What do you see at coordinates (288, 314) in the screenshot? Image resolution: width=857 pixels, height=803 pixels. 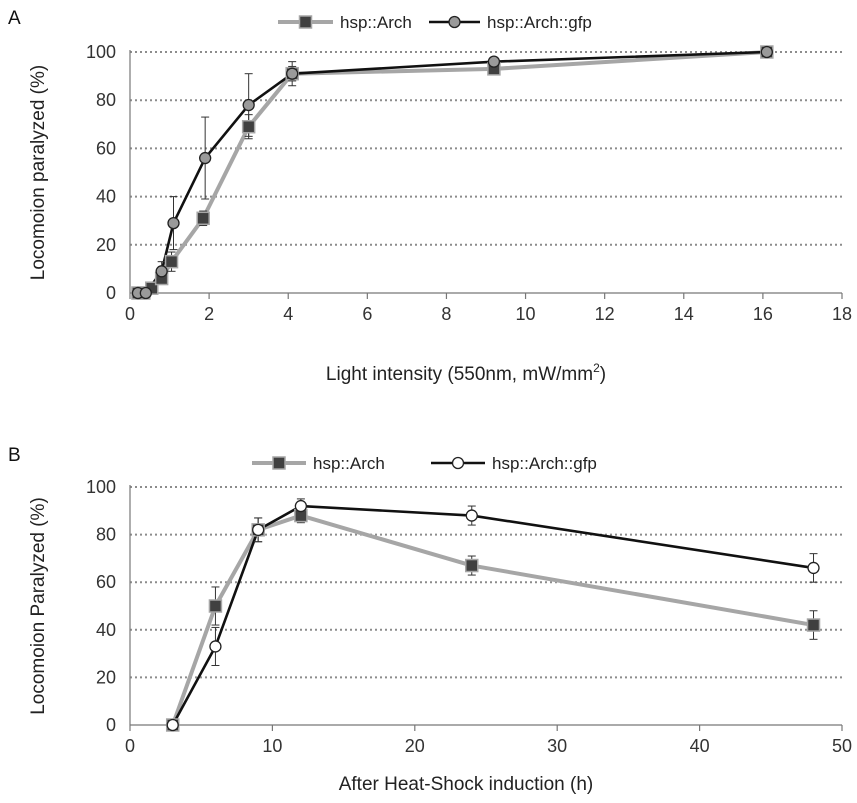 I see `x-tick-label: 4` at bounding box center [288, 314].